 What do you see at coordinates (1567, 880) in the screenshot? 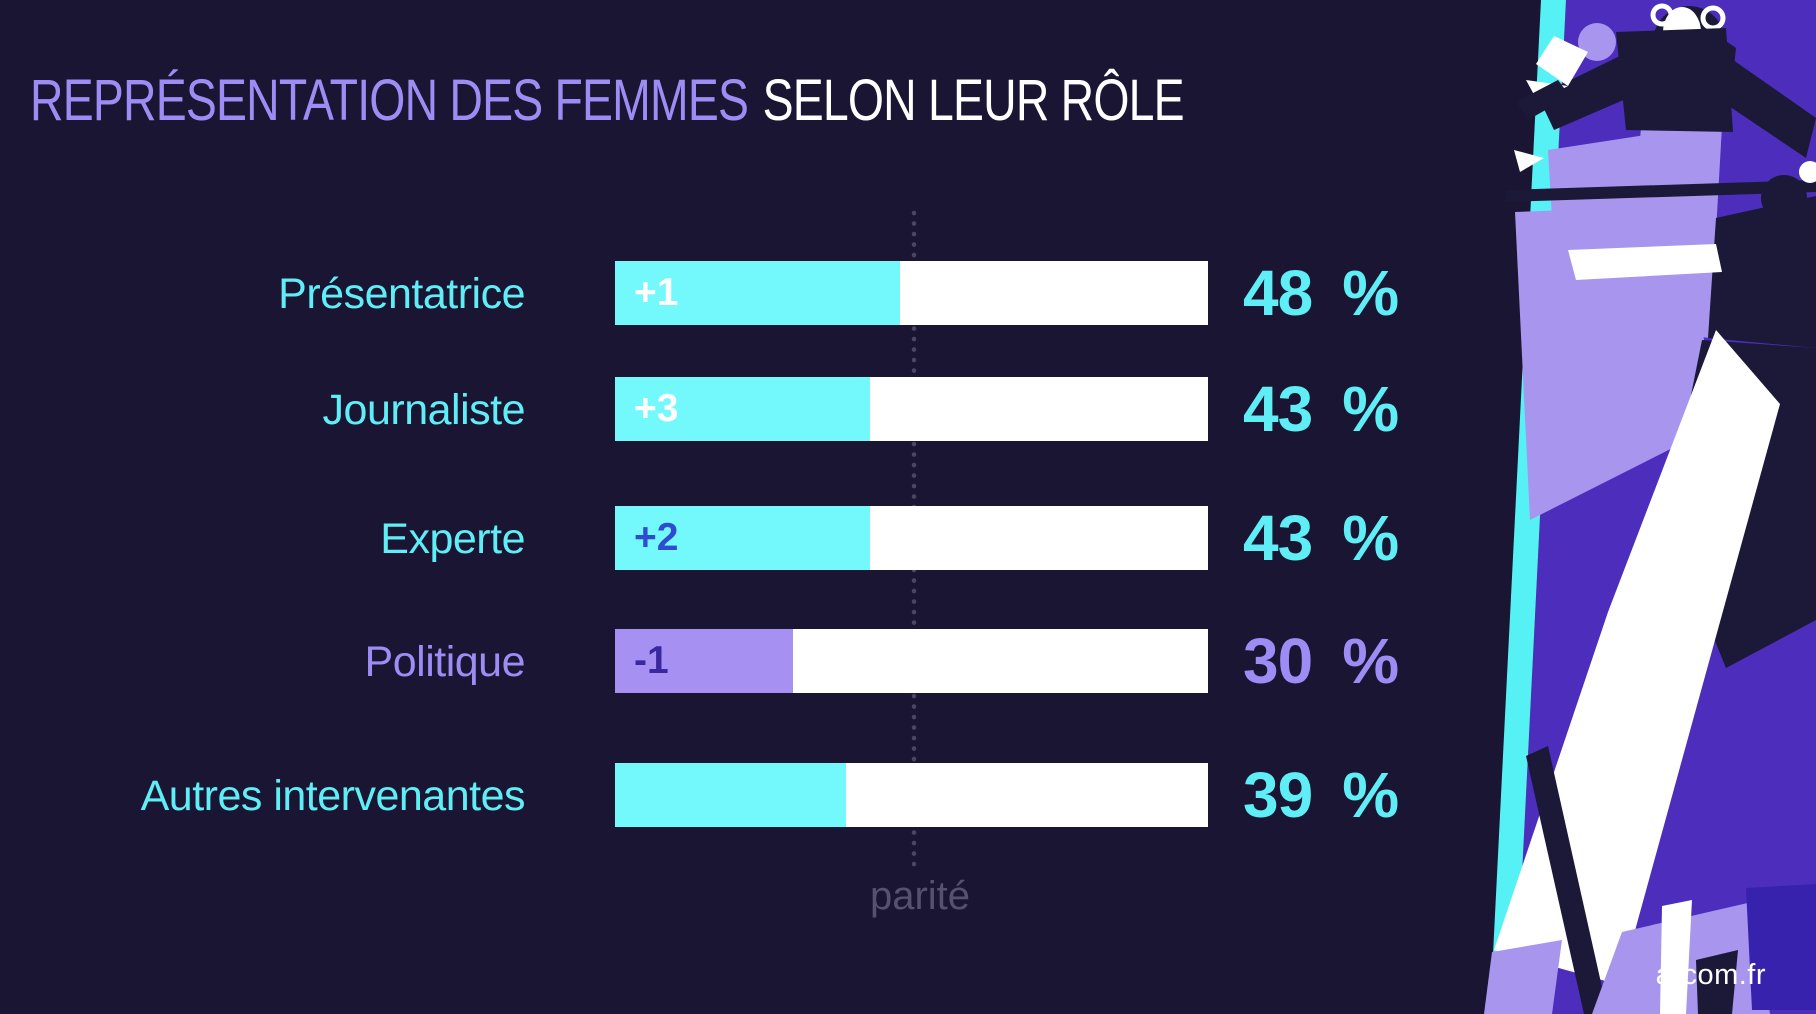
I see `dancer-leg` at bounding box center [1567, 880].